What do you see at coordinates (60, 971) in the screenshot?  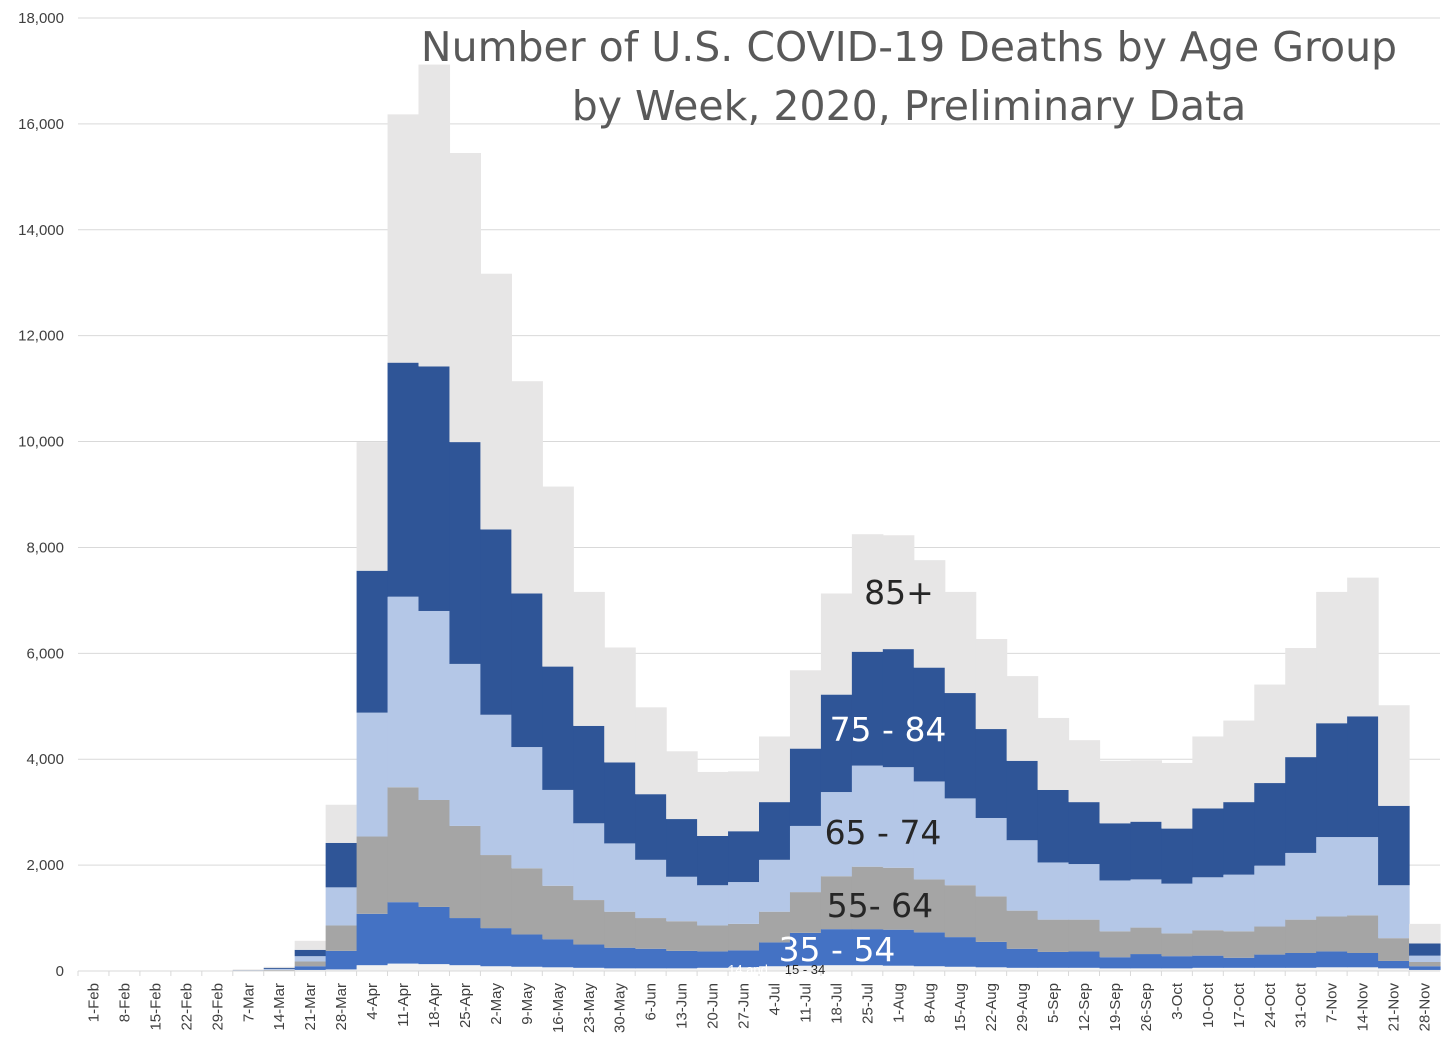 I see `y-tick-label: 0` at bounding box center [60, 971].